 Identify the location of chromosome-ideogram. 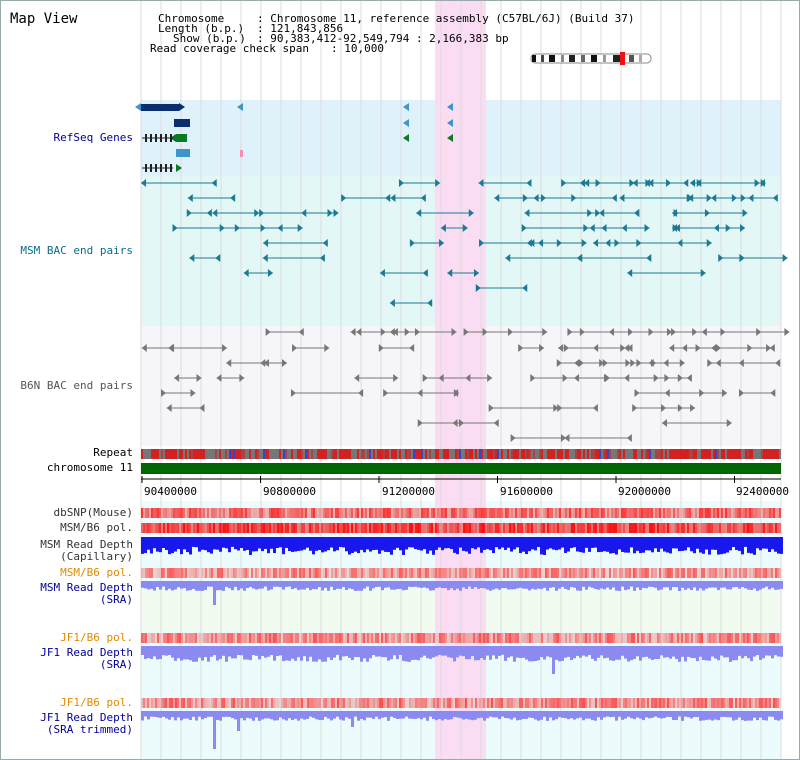
(591, 58).